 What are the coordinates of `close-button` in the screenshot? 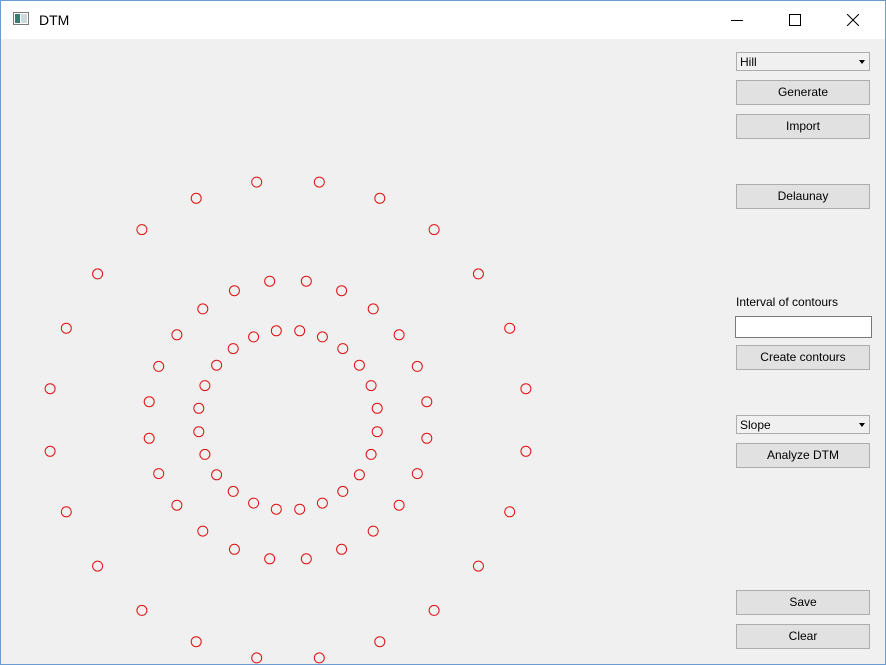 It's located at (853, 20).